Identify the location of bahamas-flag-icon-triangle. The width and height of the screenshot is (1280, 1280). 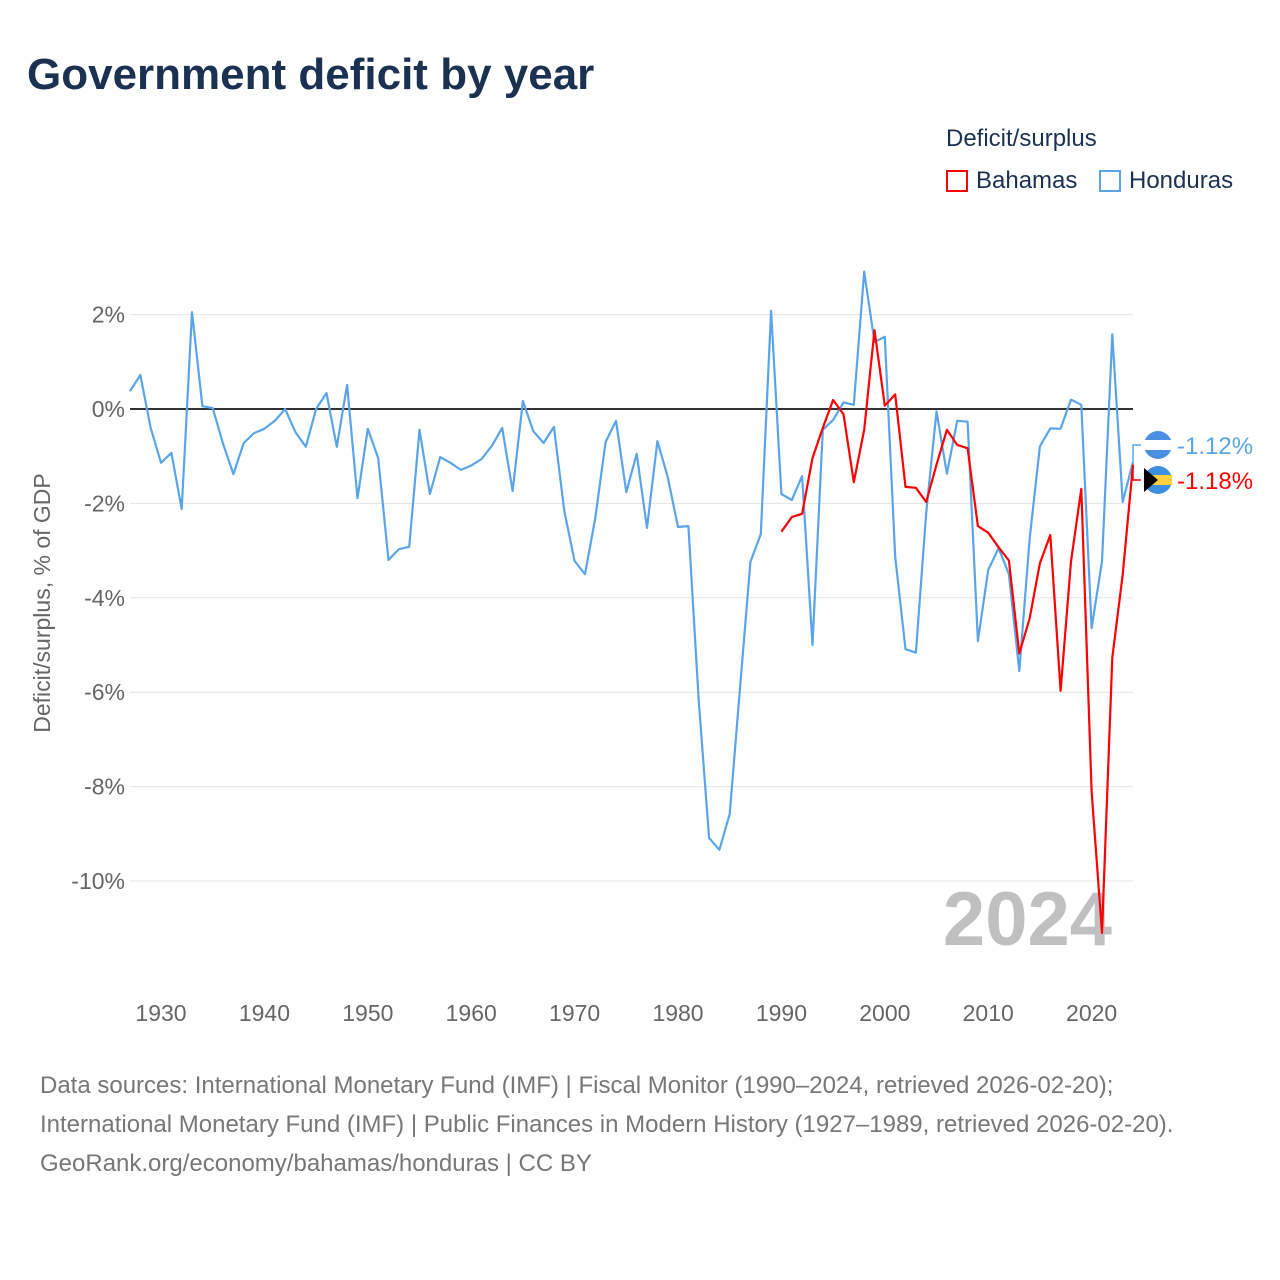
(1151, 480).